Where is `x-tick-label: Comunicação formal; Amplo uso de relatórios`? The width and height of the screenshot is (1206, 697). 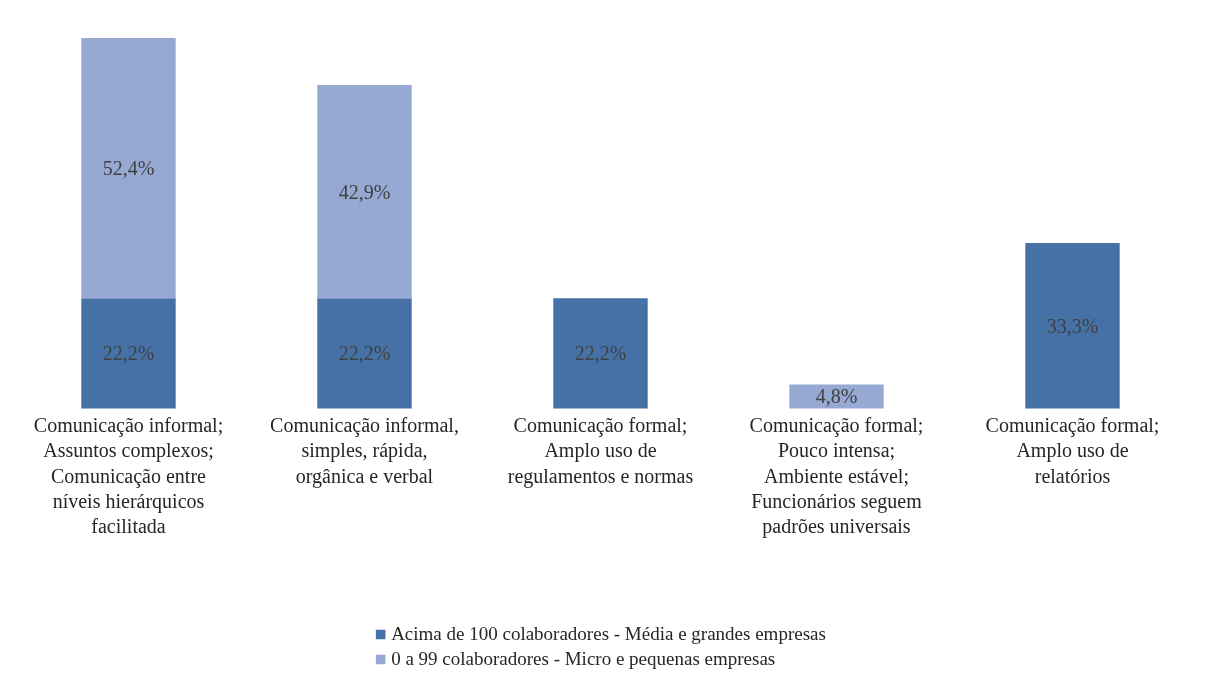 x-tick-label: Comunicação formal; Amplo uso de relatórios is located at coordinates (1072, 450).